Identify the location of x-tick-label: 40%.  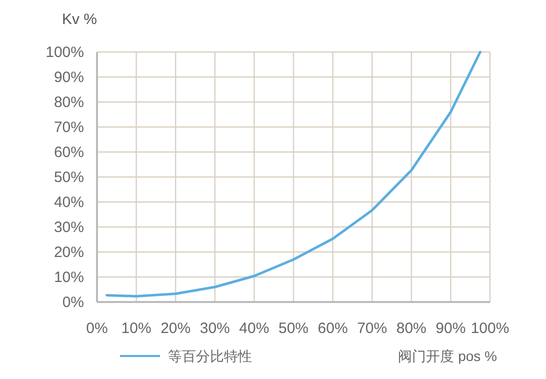
(254, 328).